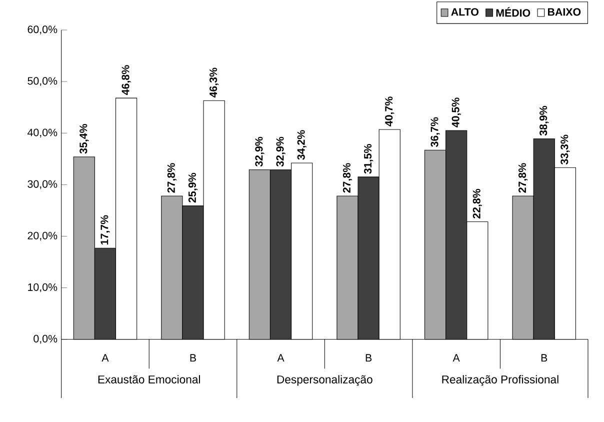 Image resolution: width=604 pixels, height=422 pixels. I want to click on y-tick-label: 20,0%, so click(43, 236).